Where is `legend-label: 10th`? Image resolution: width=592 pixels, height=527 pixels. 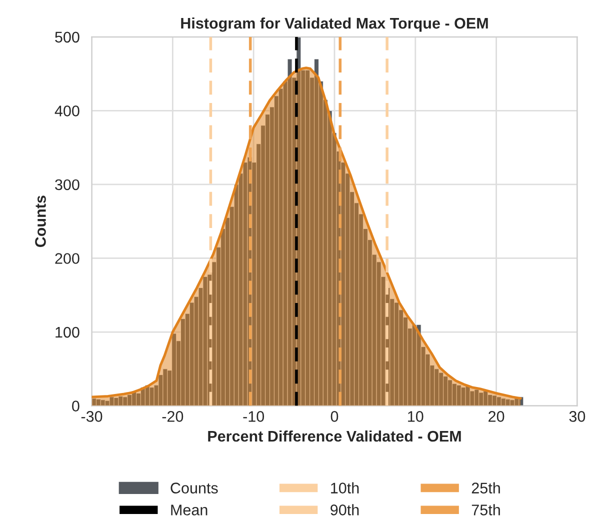
legend-label: 10th is located at coordinates (345, 488).